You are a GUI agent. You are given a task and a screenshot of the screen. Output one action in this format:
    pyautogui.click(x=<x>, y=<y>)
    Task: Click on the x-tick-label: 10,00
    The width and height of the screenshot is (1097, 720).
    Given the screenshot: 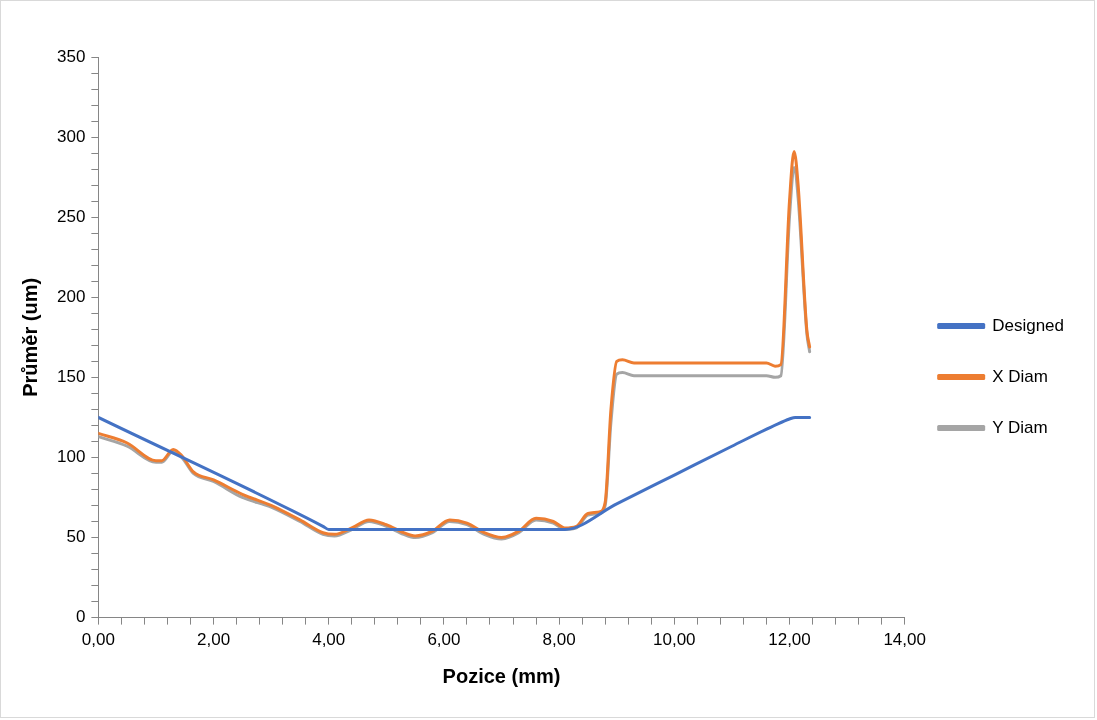 What is the action you would take?
    pyautogui.click(x=674, y=640)
    